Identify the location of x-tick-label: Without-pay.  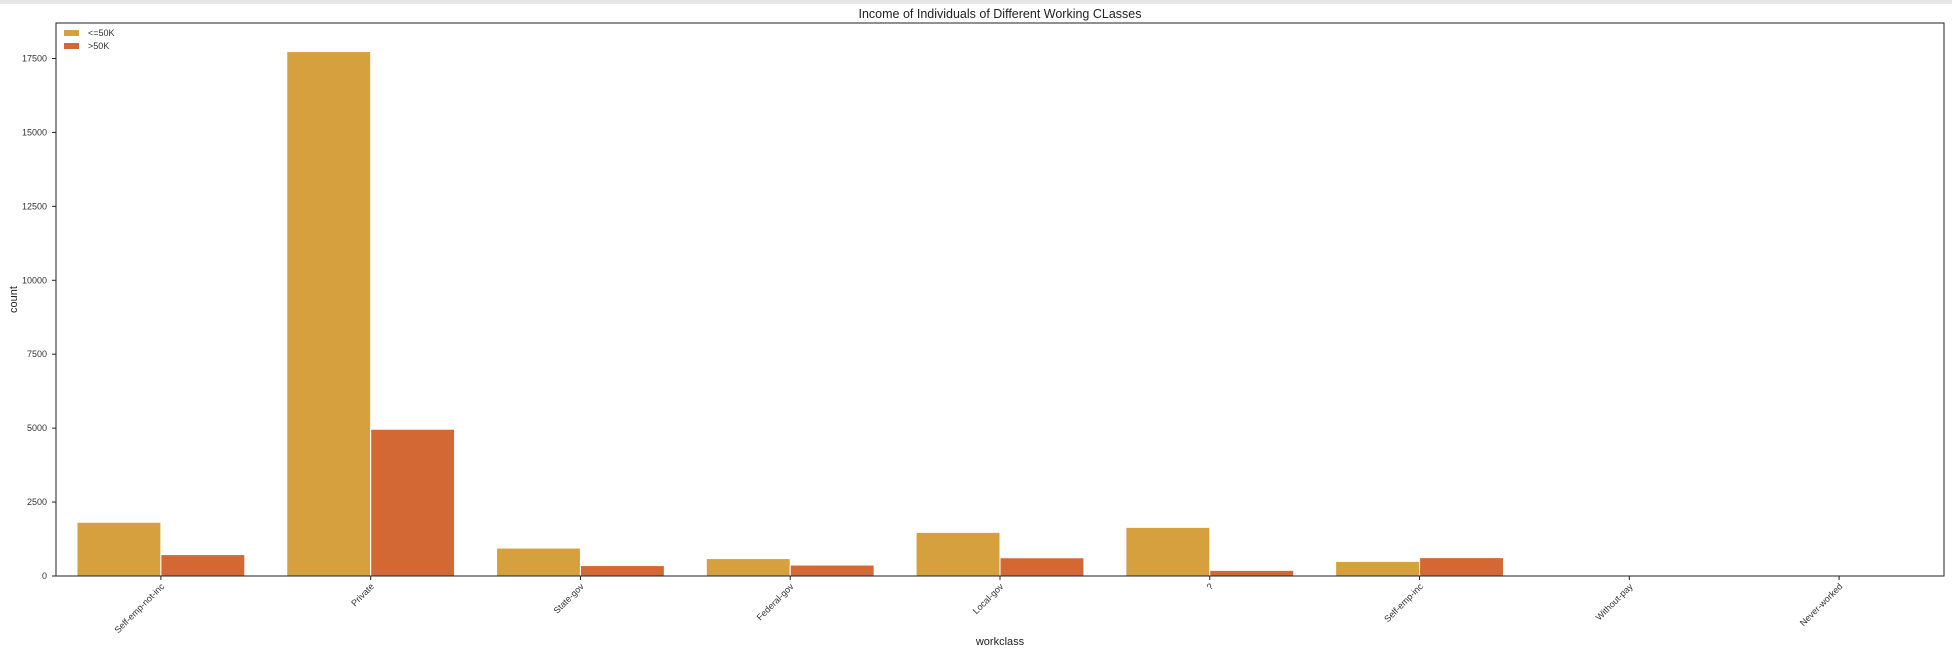
(1614, 601).